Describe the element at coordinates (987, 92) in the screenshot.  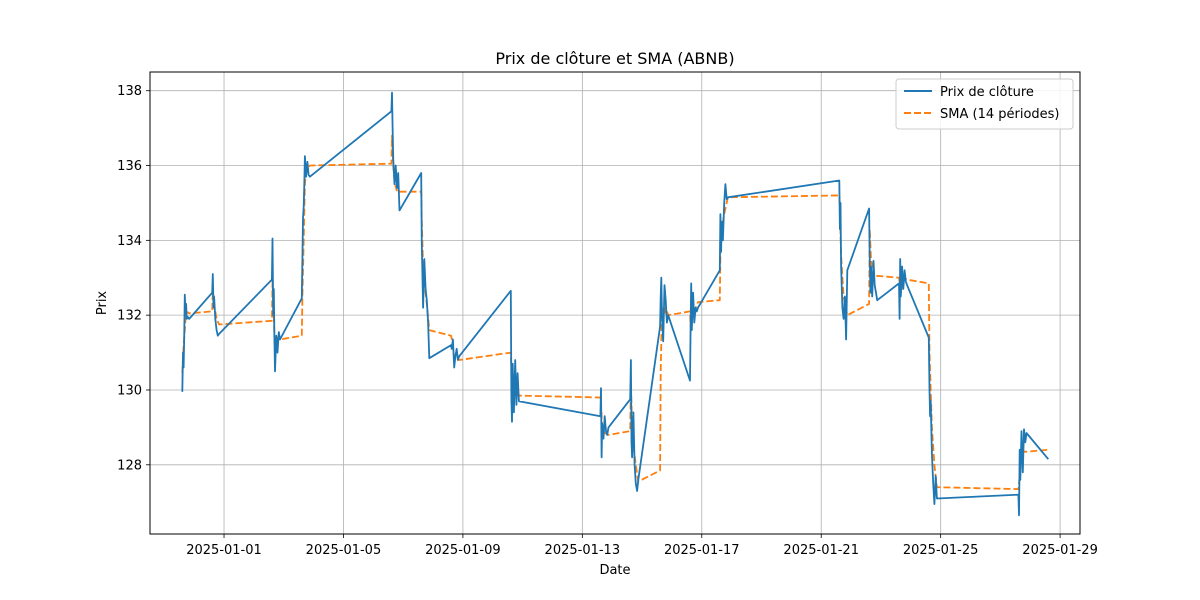
I see `legend-label-close: Prix de clôture` at that location.